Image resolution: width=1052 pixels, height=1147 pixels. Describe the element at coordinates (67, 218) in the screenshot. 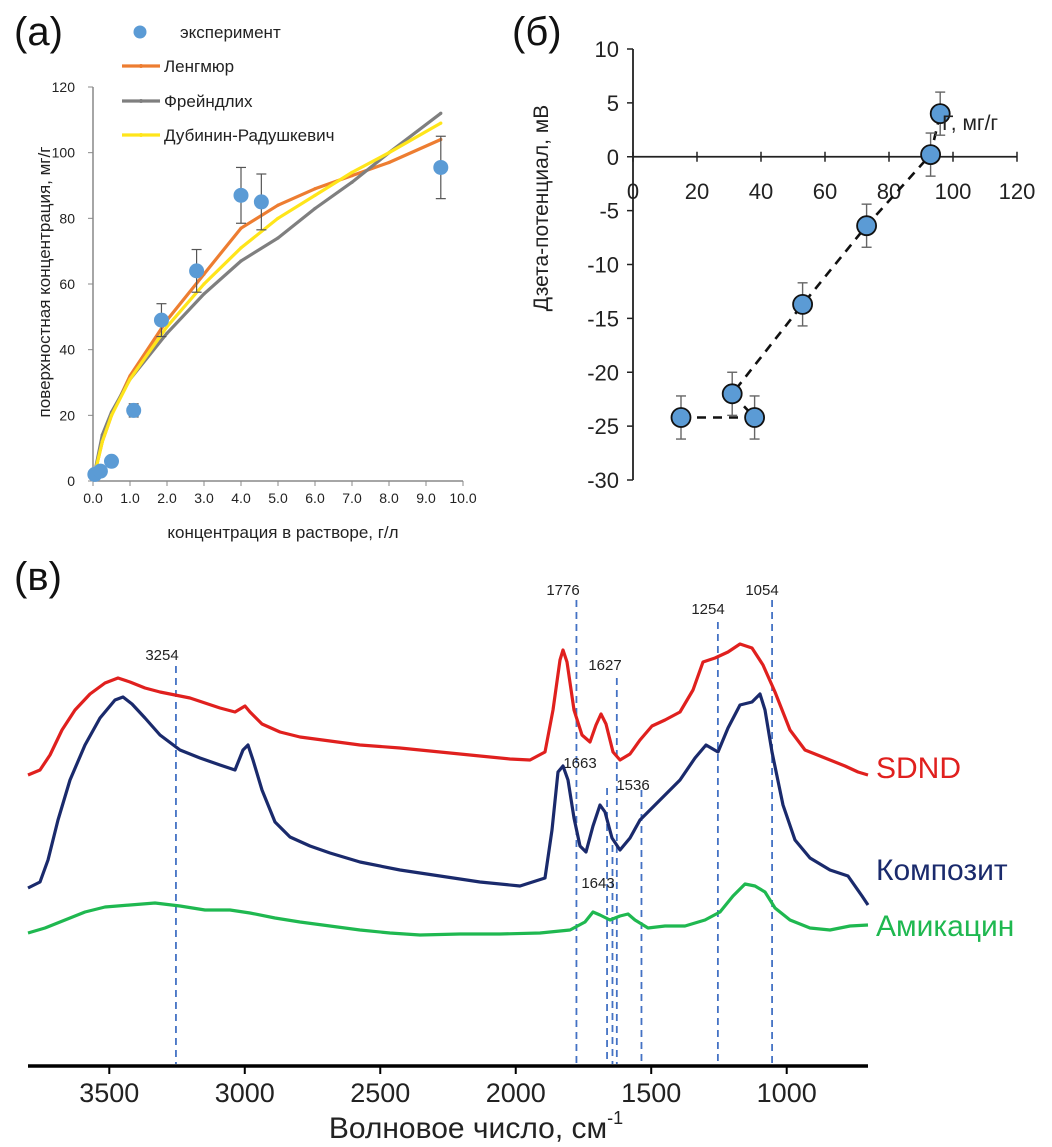

I see `chart-a-y-tick-label: 80` at that location.